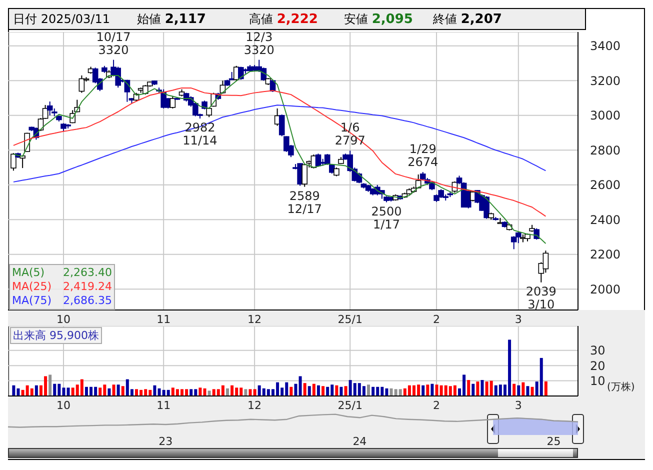 This screenshot has height=470, width=653. Describe the element at coordinates (605, 150) in the screenshot. I see `y-tick-label: 2800` at that location.